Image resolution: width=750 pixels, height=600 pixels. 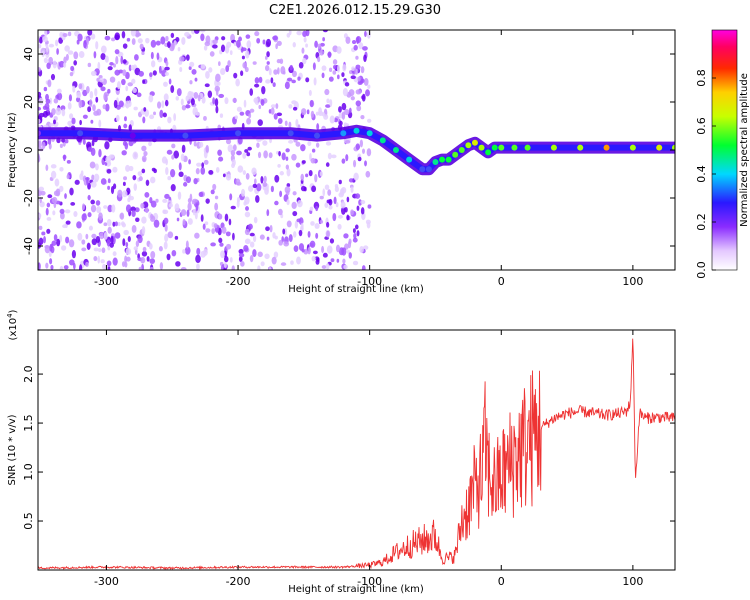 What do you see at coordinates (28, 521) in the screenshot?
I see `y-tick-label: 0.5` at bounding box center [28, 521].